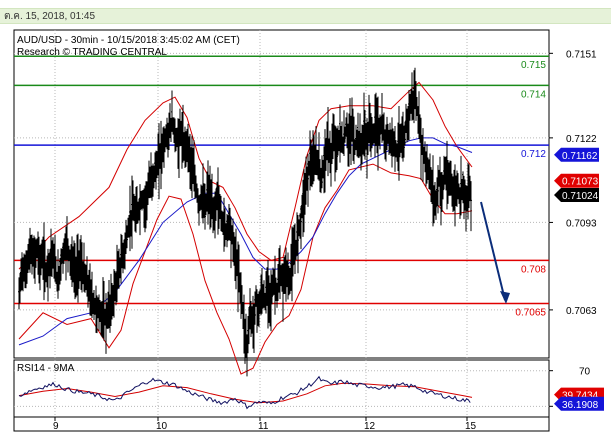 The height and width of the screenshot is (444, 611). Describe the element at coordinates (471, 426) in the screenshot. I see `x-tick-label-4: 15` at that location.